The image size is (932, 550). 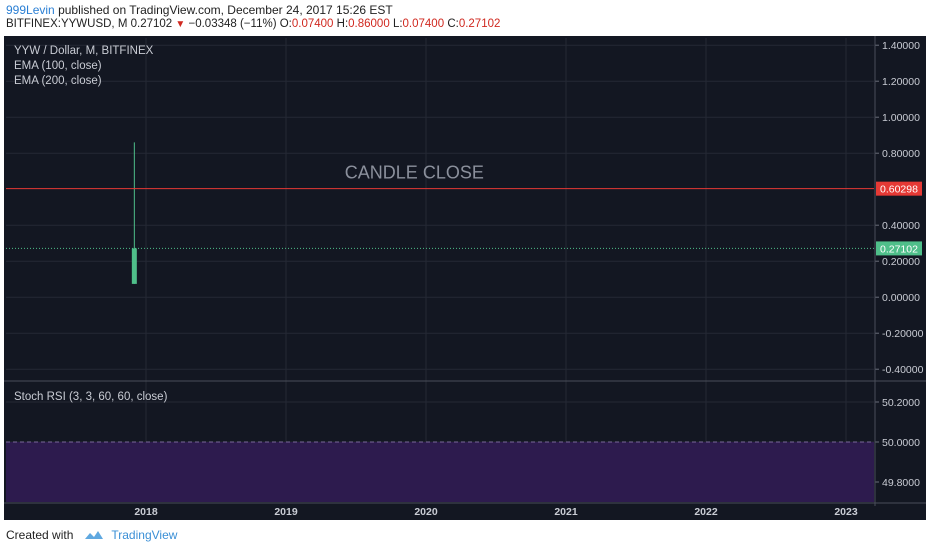 What do you see at coordinates (286, 512) in the screenshot?
I see `x-tick-label: 2019` at bounding box center [286, 512].